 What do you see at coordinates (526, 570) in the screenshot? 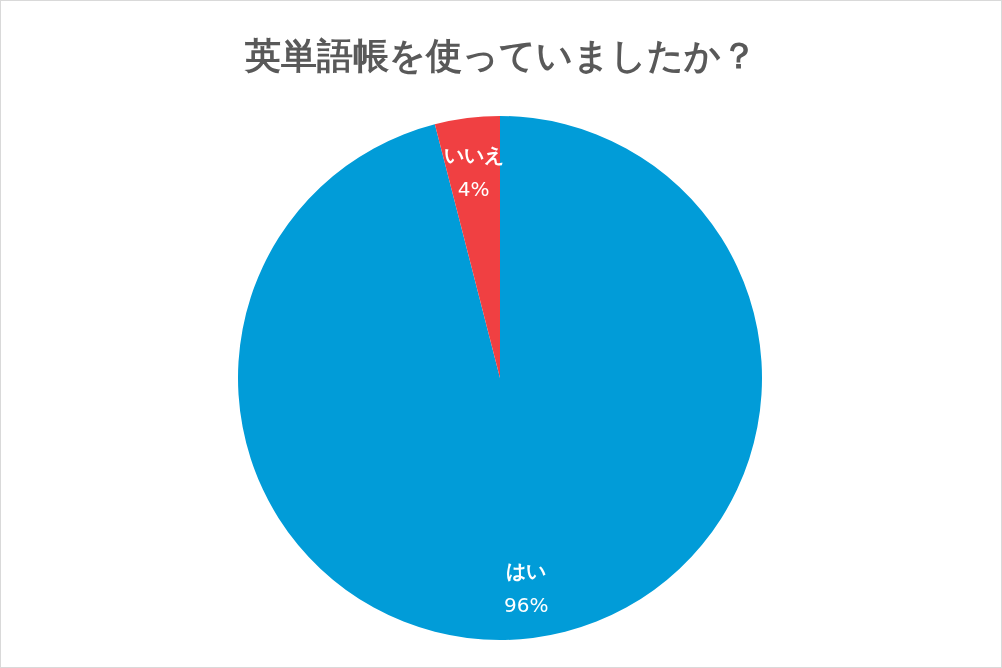
I see `slice-label: はい` at bounding box center [526, 570].